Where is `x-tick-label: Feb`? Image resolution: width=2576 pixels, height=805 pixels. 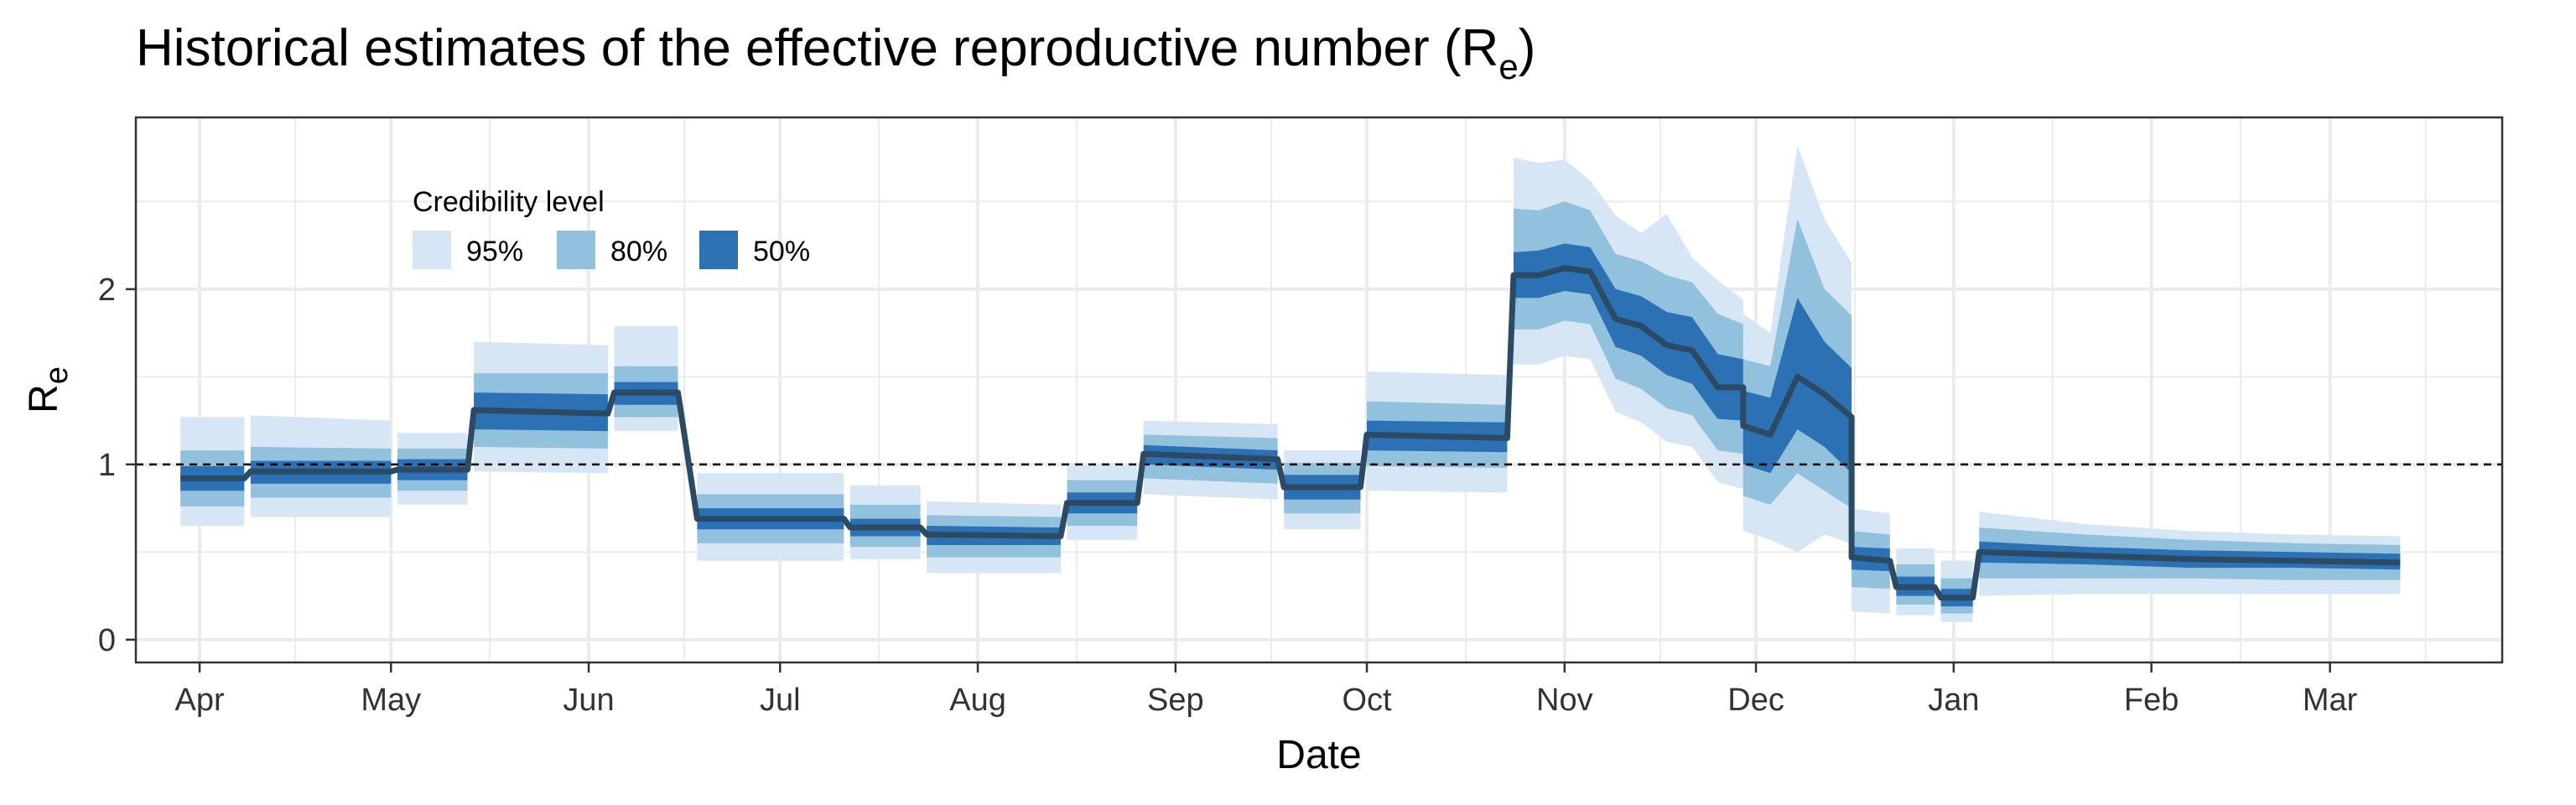 x-tick-label: Feb is located at coordinates (2151, 700).